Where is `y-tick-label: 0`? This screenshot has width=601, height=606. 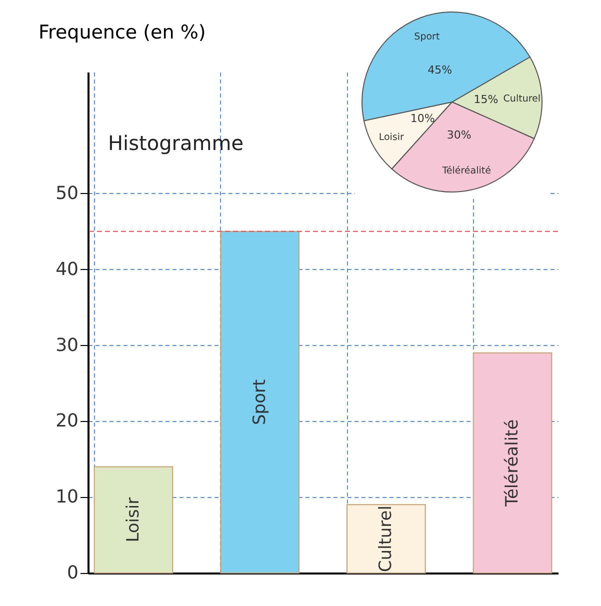
y-tick-label: 0 is located at coordinates (72, 573).